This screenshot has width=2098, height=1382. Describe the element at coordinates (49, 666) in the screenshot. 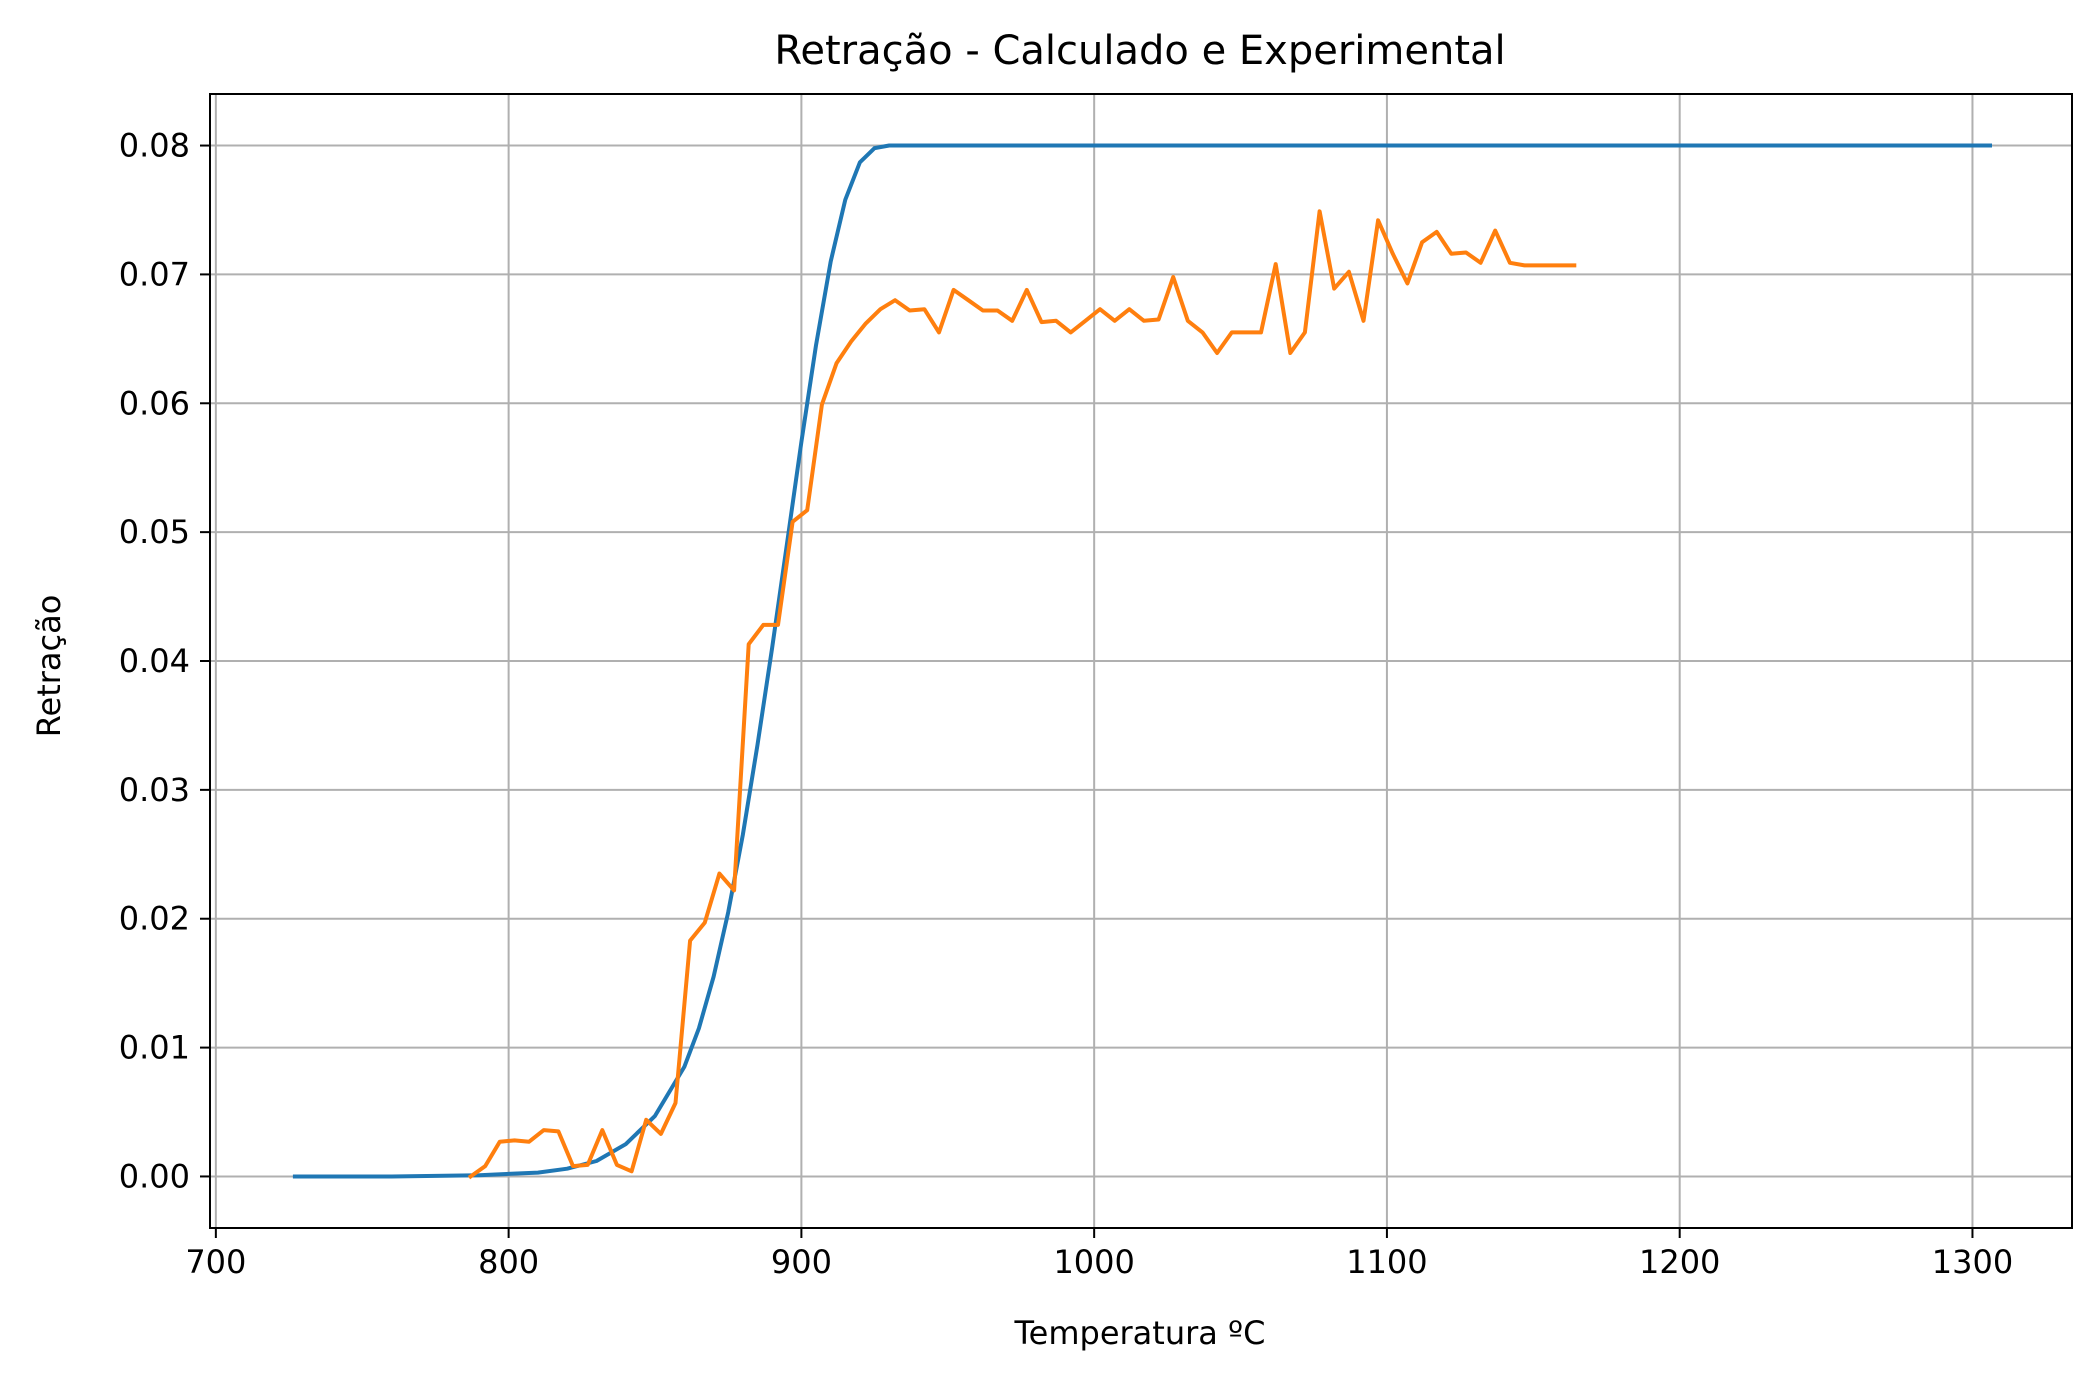

I see `y-axis-label: Retração` at that location.